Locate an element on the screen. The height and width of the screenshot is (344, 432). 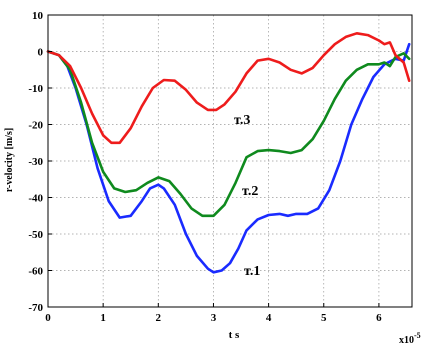
x-axis-label: t s is located at coordinates (234, 335).